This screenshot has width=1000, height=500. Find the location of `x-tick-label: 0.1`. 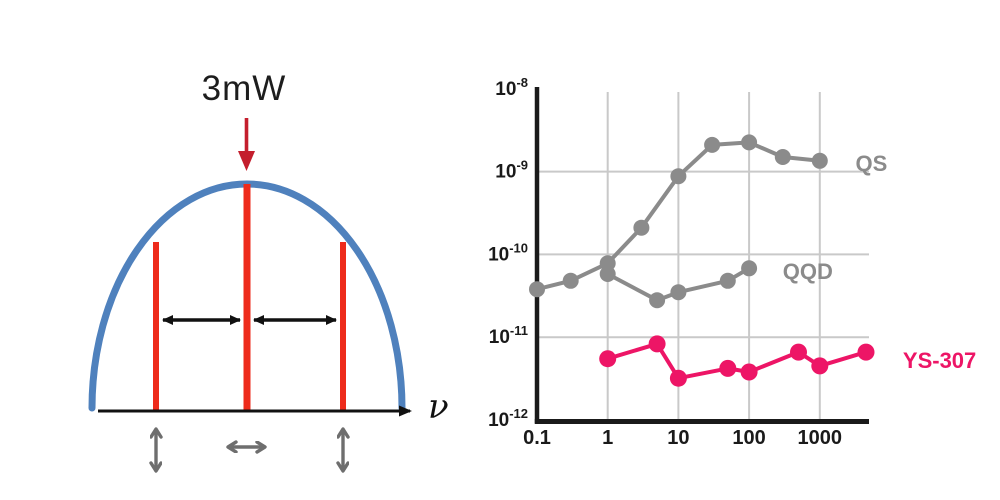

x-tick-label: 0.1 is located at coordinates (537, 438).